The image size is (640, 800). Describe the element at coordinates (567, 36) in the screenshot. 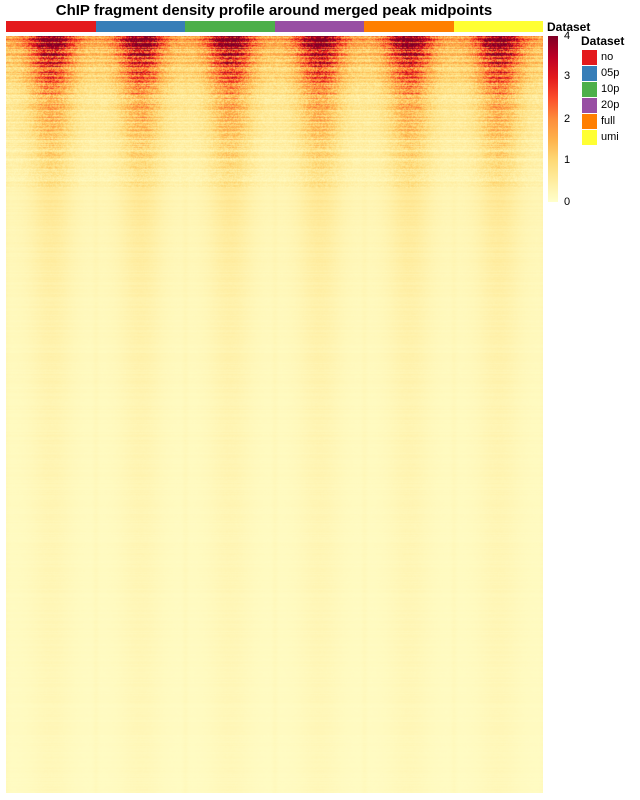

I see `colorbar-tick-4: 4` at that location.